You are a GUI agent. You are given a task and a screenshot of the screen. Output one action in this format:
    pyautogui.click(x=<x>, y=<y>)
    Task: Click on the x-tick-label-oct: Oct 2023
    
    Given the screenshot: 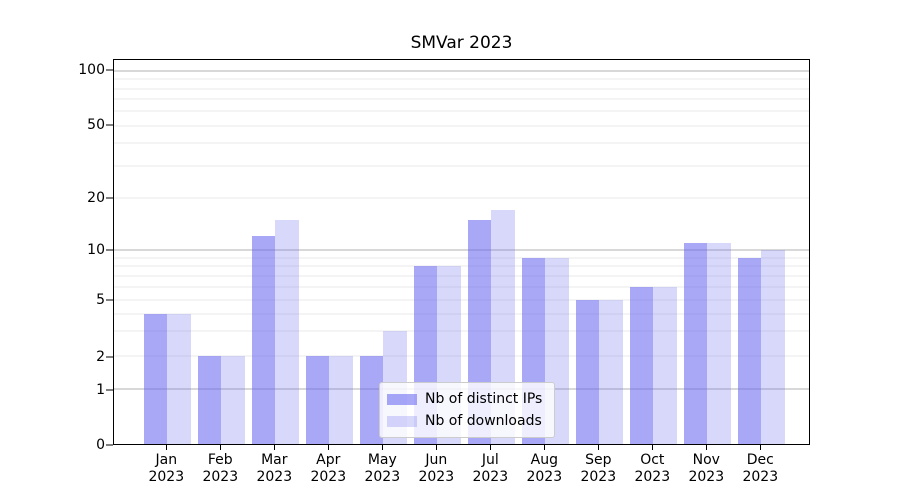 What is the action you would take?
    pyautogui.click(x=652, y=469)
    